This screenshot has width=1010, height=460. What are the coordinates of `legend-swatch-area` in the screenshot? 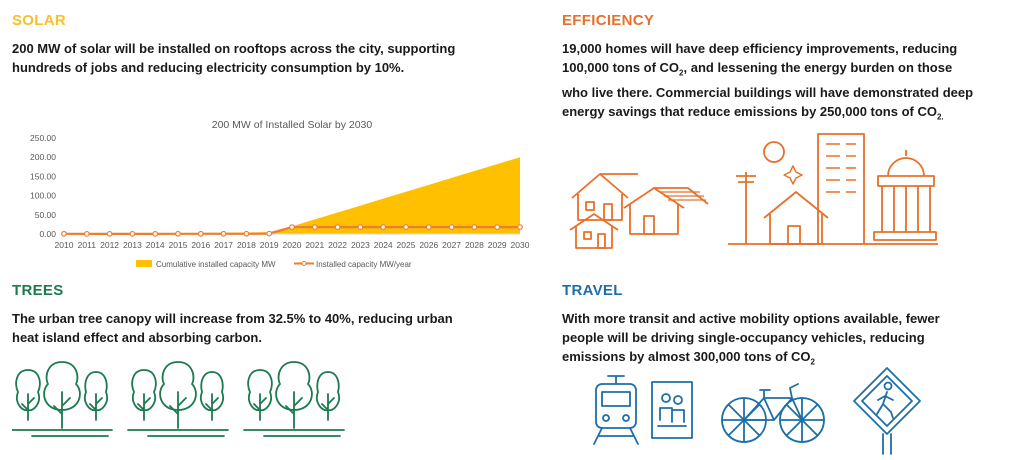 It's located at (144, 263).